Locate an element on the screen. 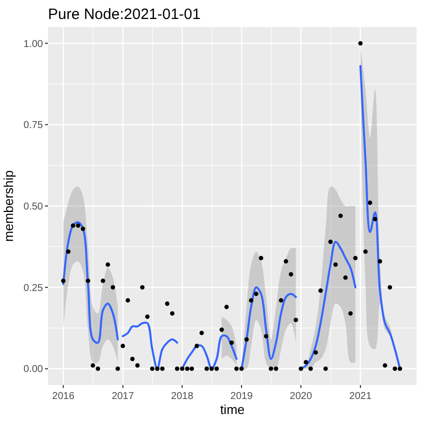 Image resolution: width=423 pixels, height=423 pixels. x-tick-label: 2016 is located at coordinates (63, 396).